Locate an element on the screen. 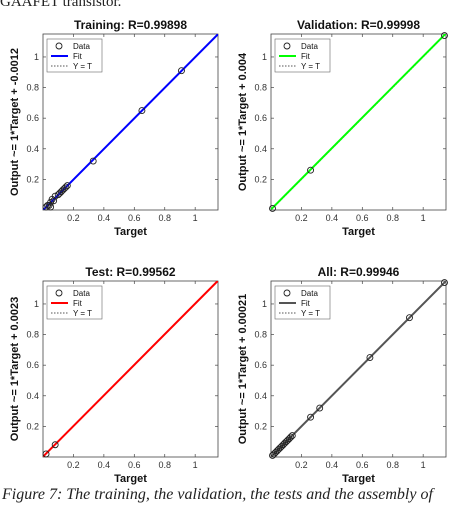 This screenshot has height=506, width=474. y-axis-label: Output ~= 1*Target + -0.0012 is located at coordinates (15, 122).